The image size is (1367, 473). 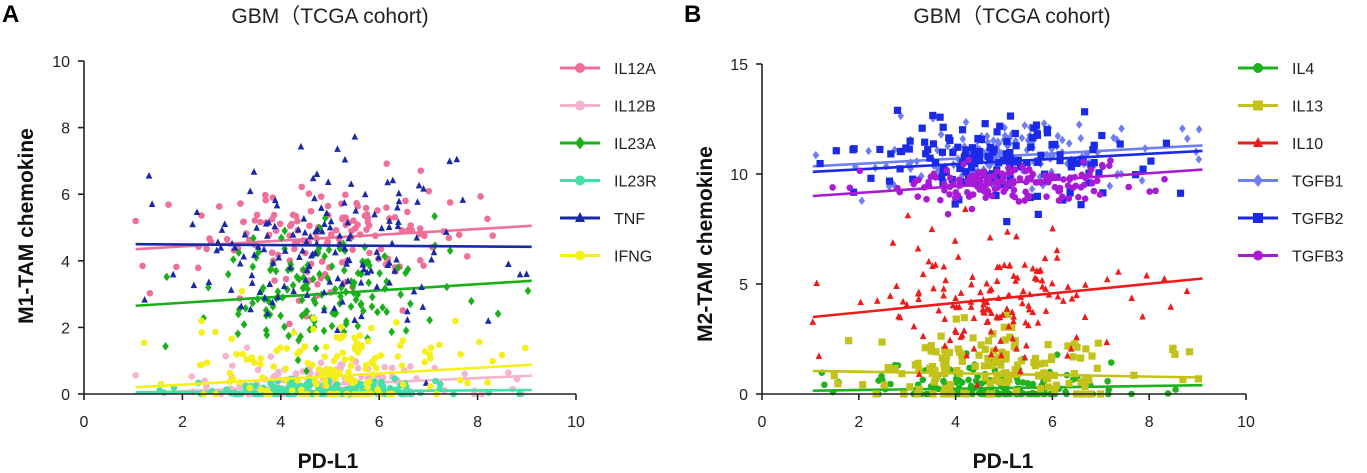 I want to click on point-il23r, so click(x=256, y=386).